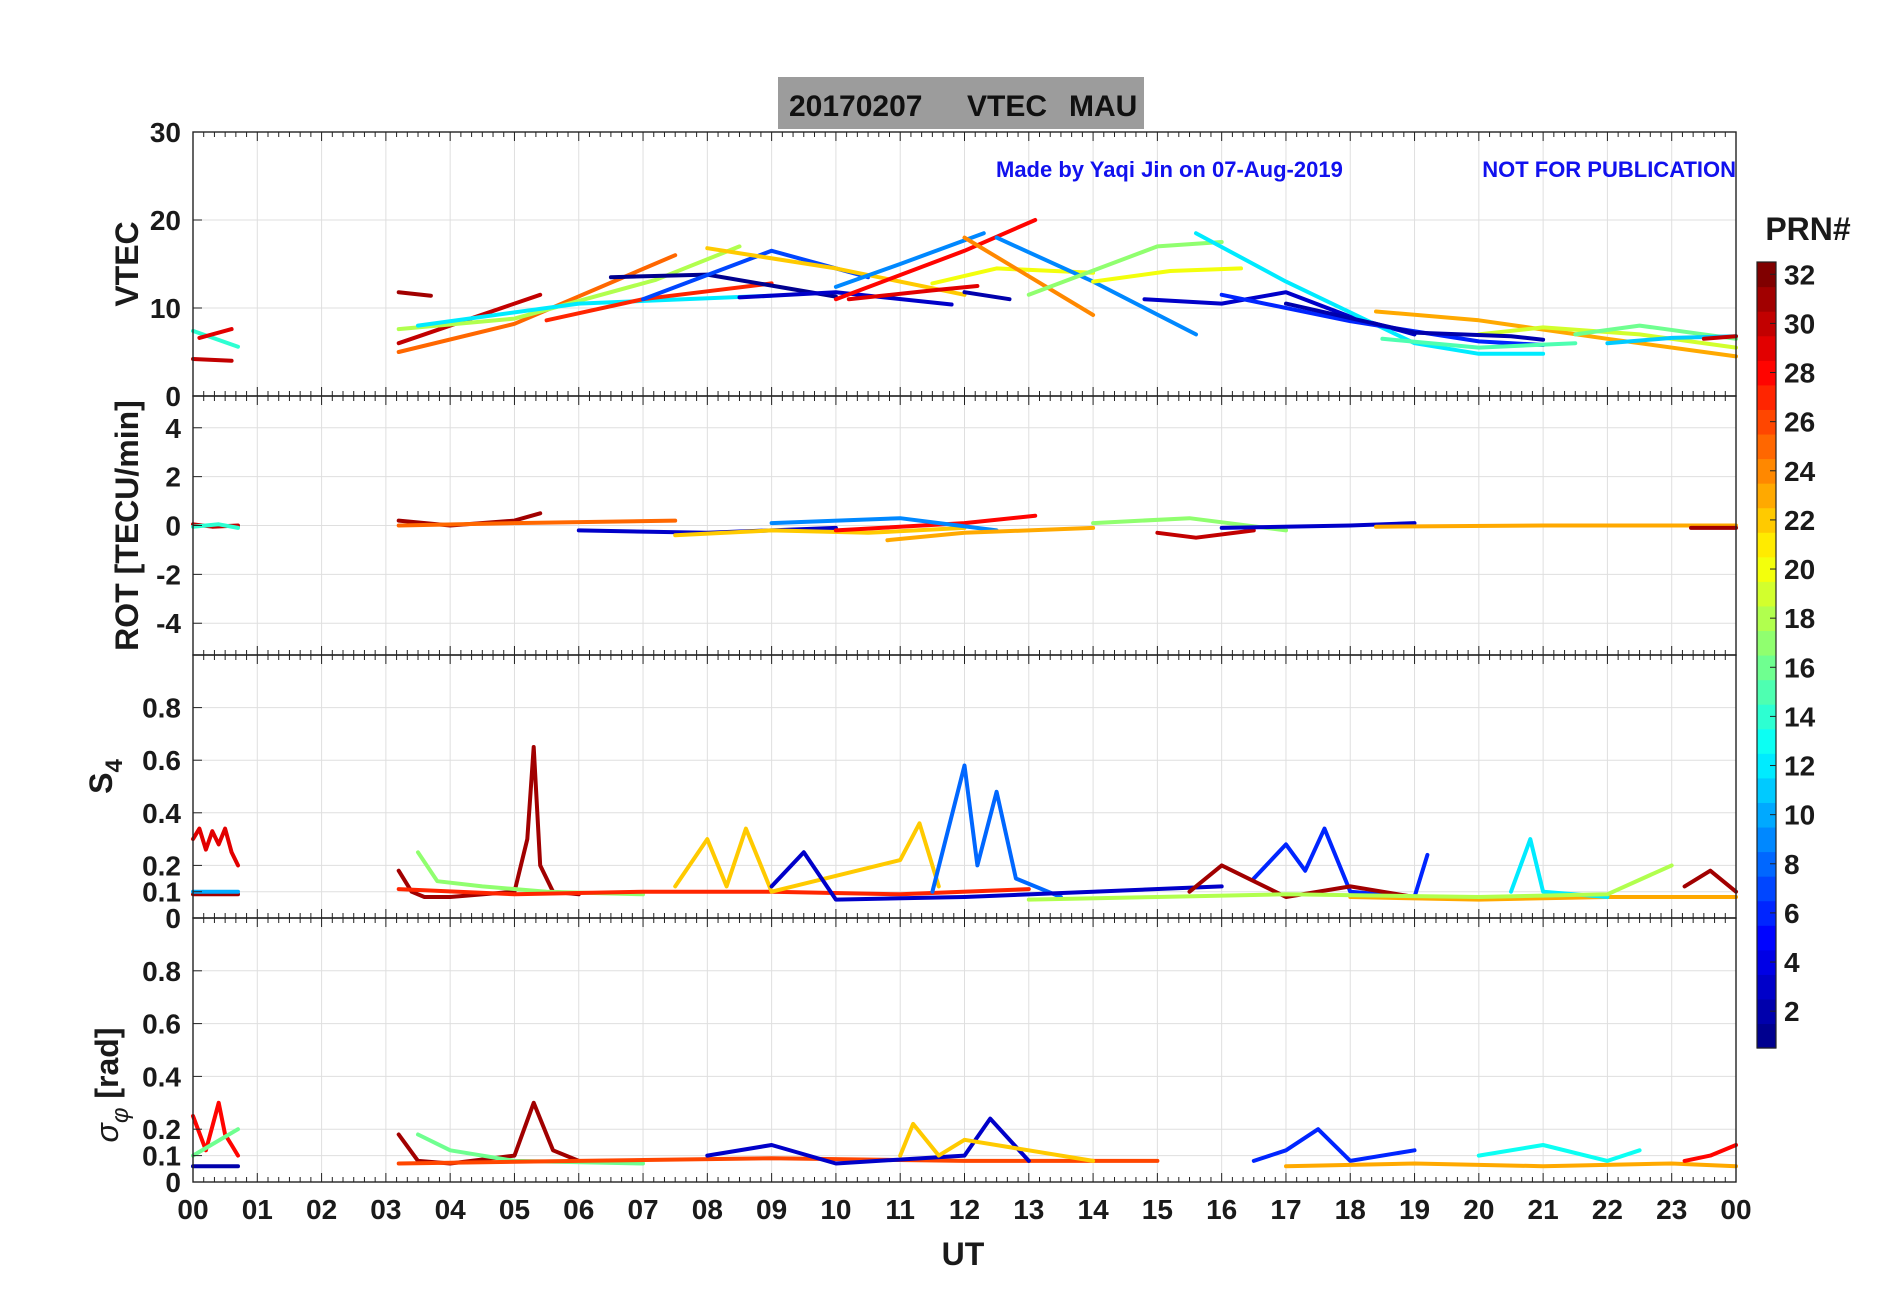 Image resolution: width=1902 pixels, height=1292 pixels. I want to click on colorbar-tick-label: 2, so click(1792, 1011).